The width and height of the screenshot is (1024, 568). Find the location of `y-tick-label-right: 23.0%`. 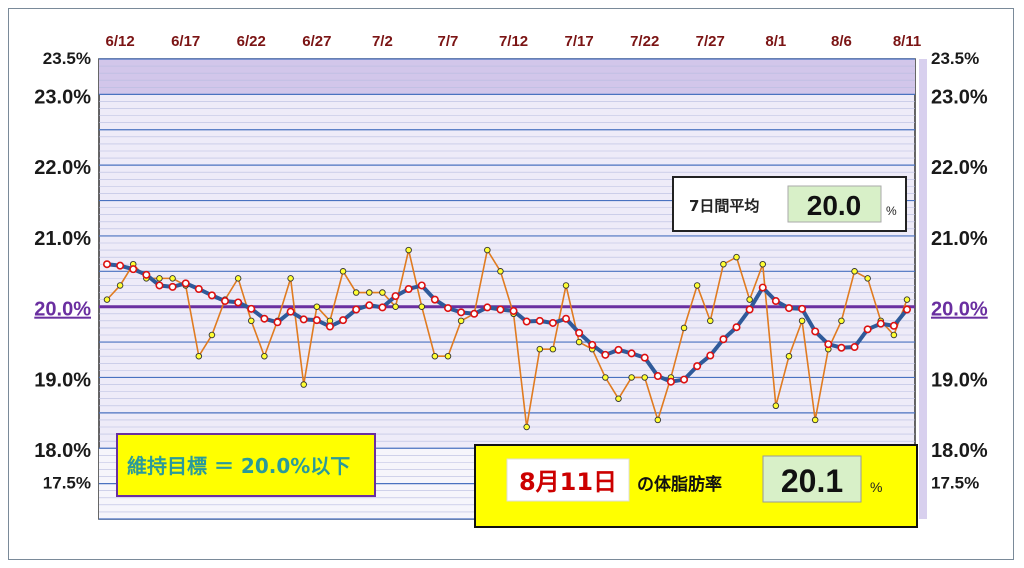

y-tick-label-right: 23.0% is located at coordinates (959, 97).